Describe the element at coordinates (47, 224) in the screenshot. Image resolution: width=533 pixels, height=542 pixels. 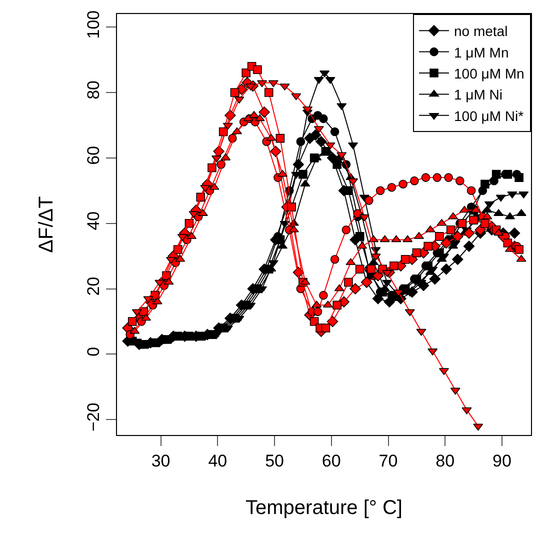
I see `y-axis-title: ΔF/ΔT` at that location.